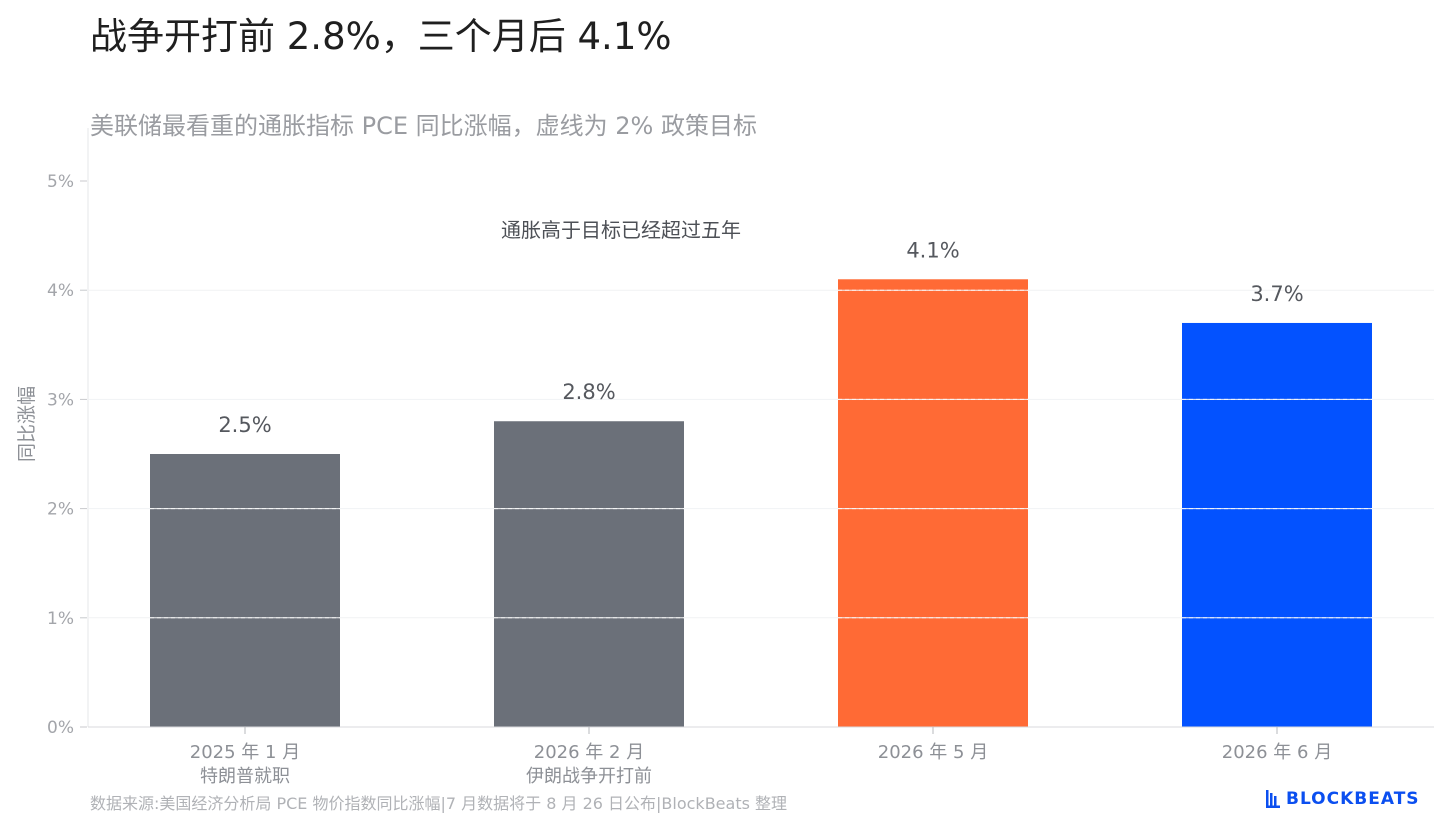 The image size is (1456, 834). Describe the element at coordinates (27, 424) in the screenshot. I see `y-axis-title: 同比涨幅` at that location.